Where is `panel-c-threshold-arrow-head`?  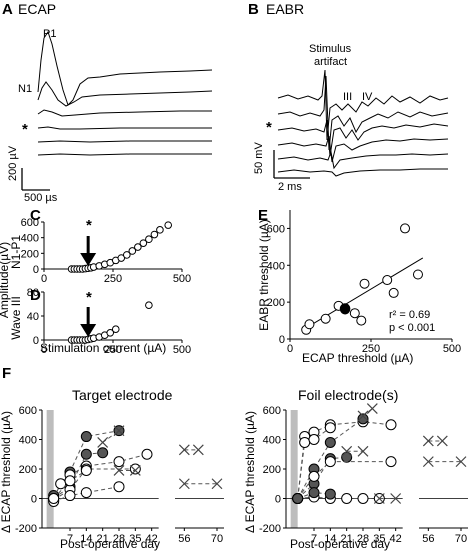 panel-c-threshold-arrow-head is located at coordinates (88, 259).